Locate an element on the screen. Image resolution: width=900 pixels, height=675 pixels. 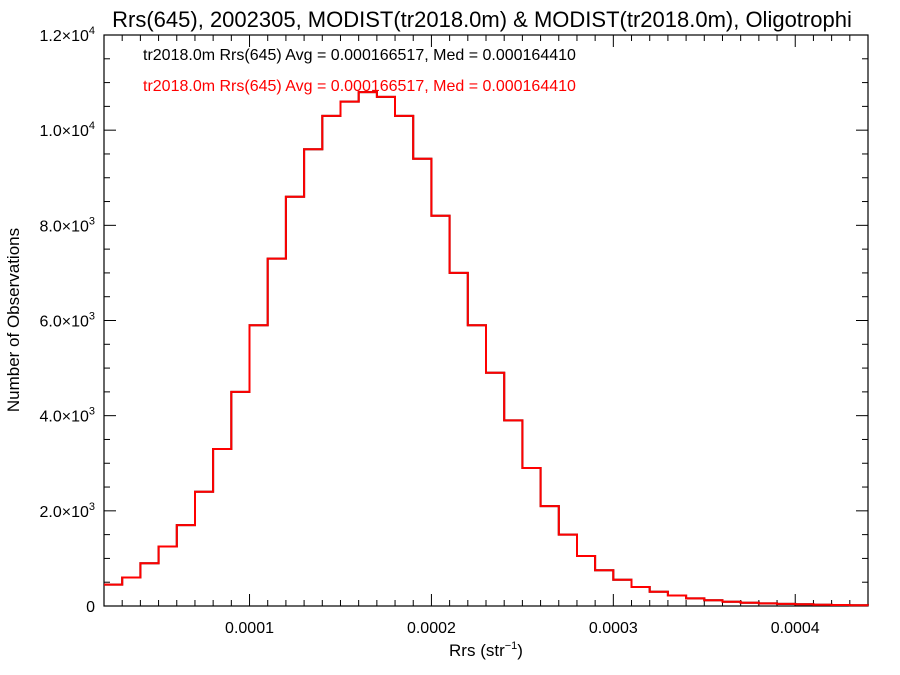
x-tick-label: 0.0001 is located at coordinates (249, 628).